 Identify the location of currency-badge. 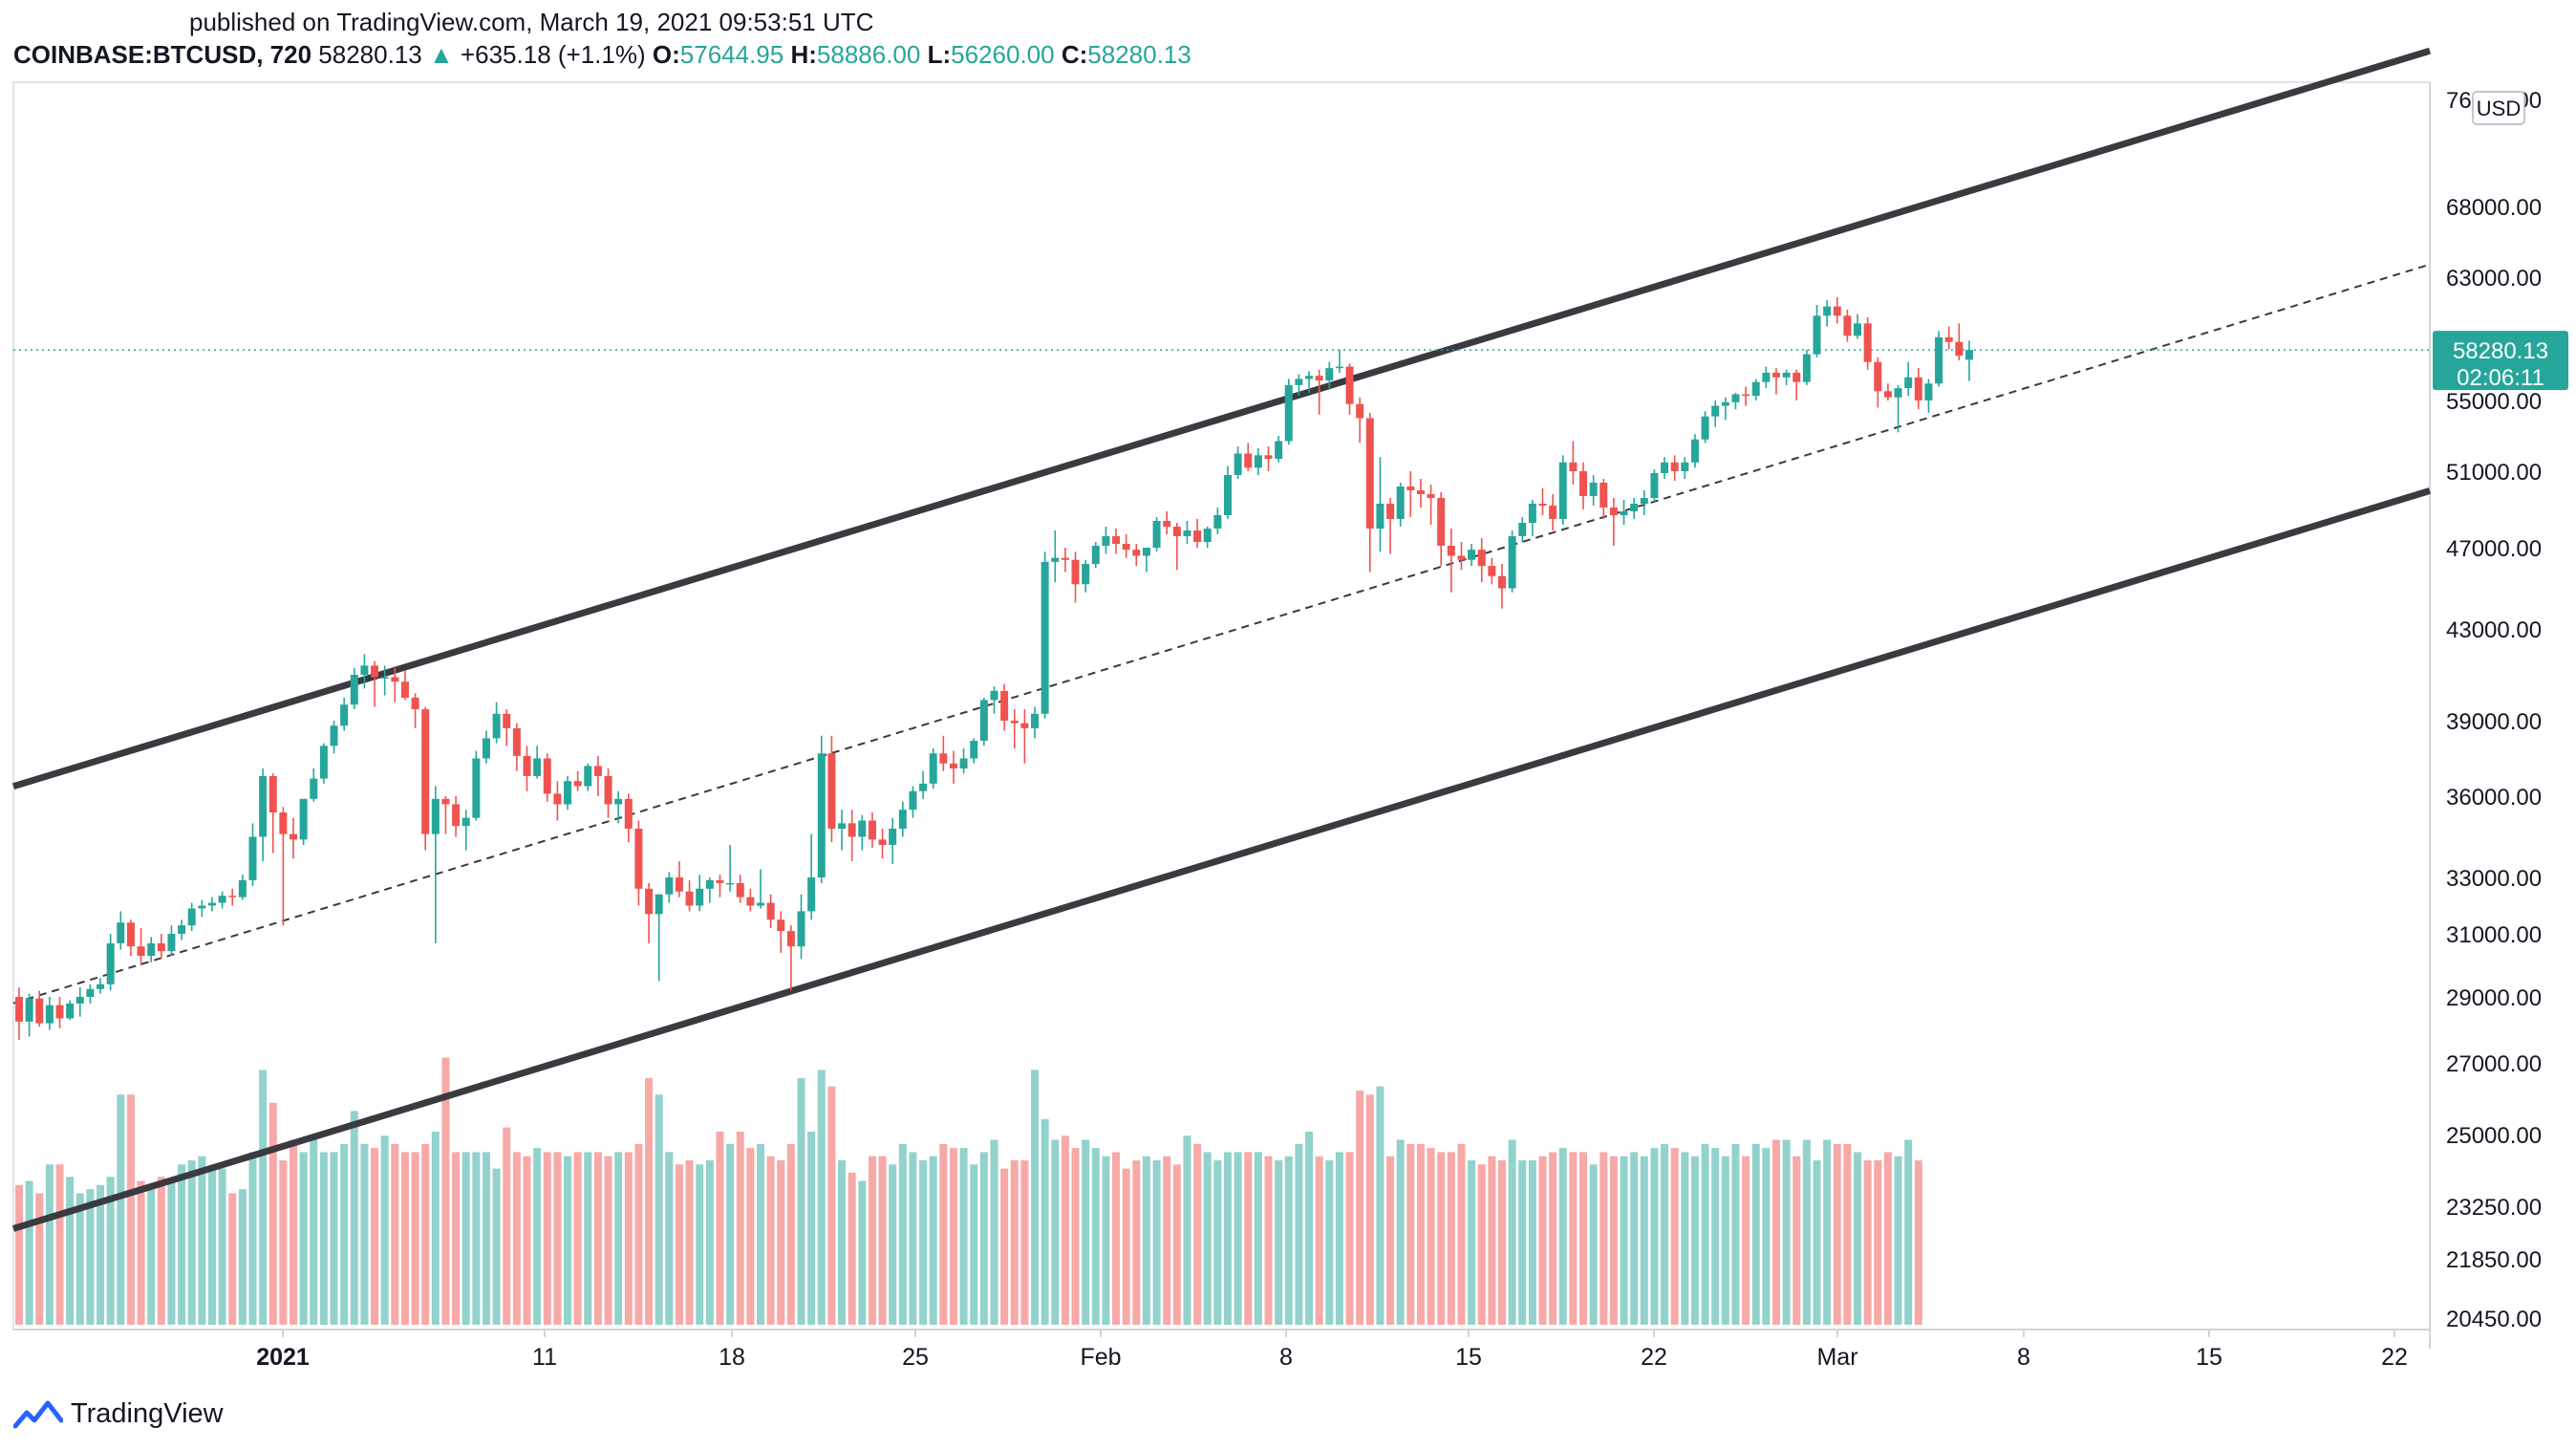
(2498, 108).